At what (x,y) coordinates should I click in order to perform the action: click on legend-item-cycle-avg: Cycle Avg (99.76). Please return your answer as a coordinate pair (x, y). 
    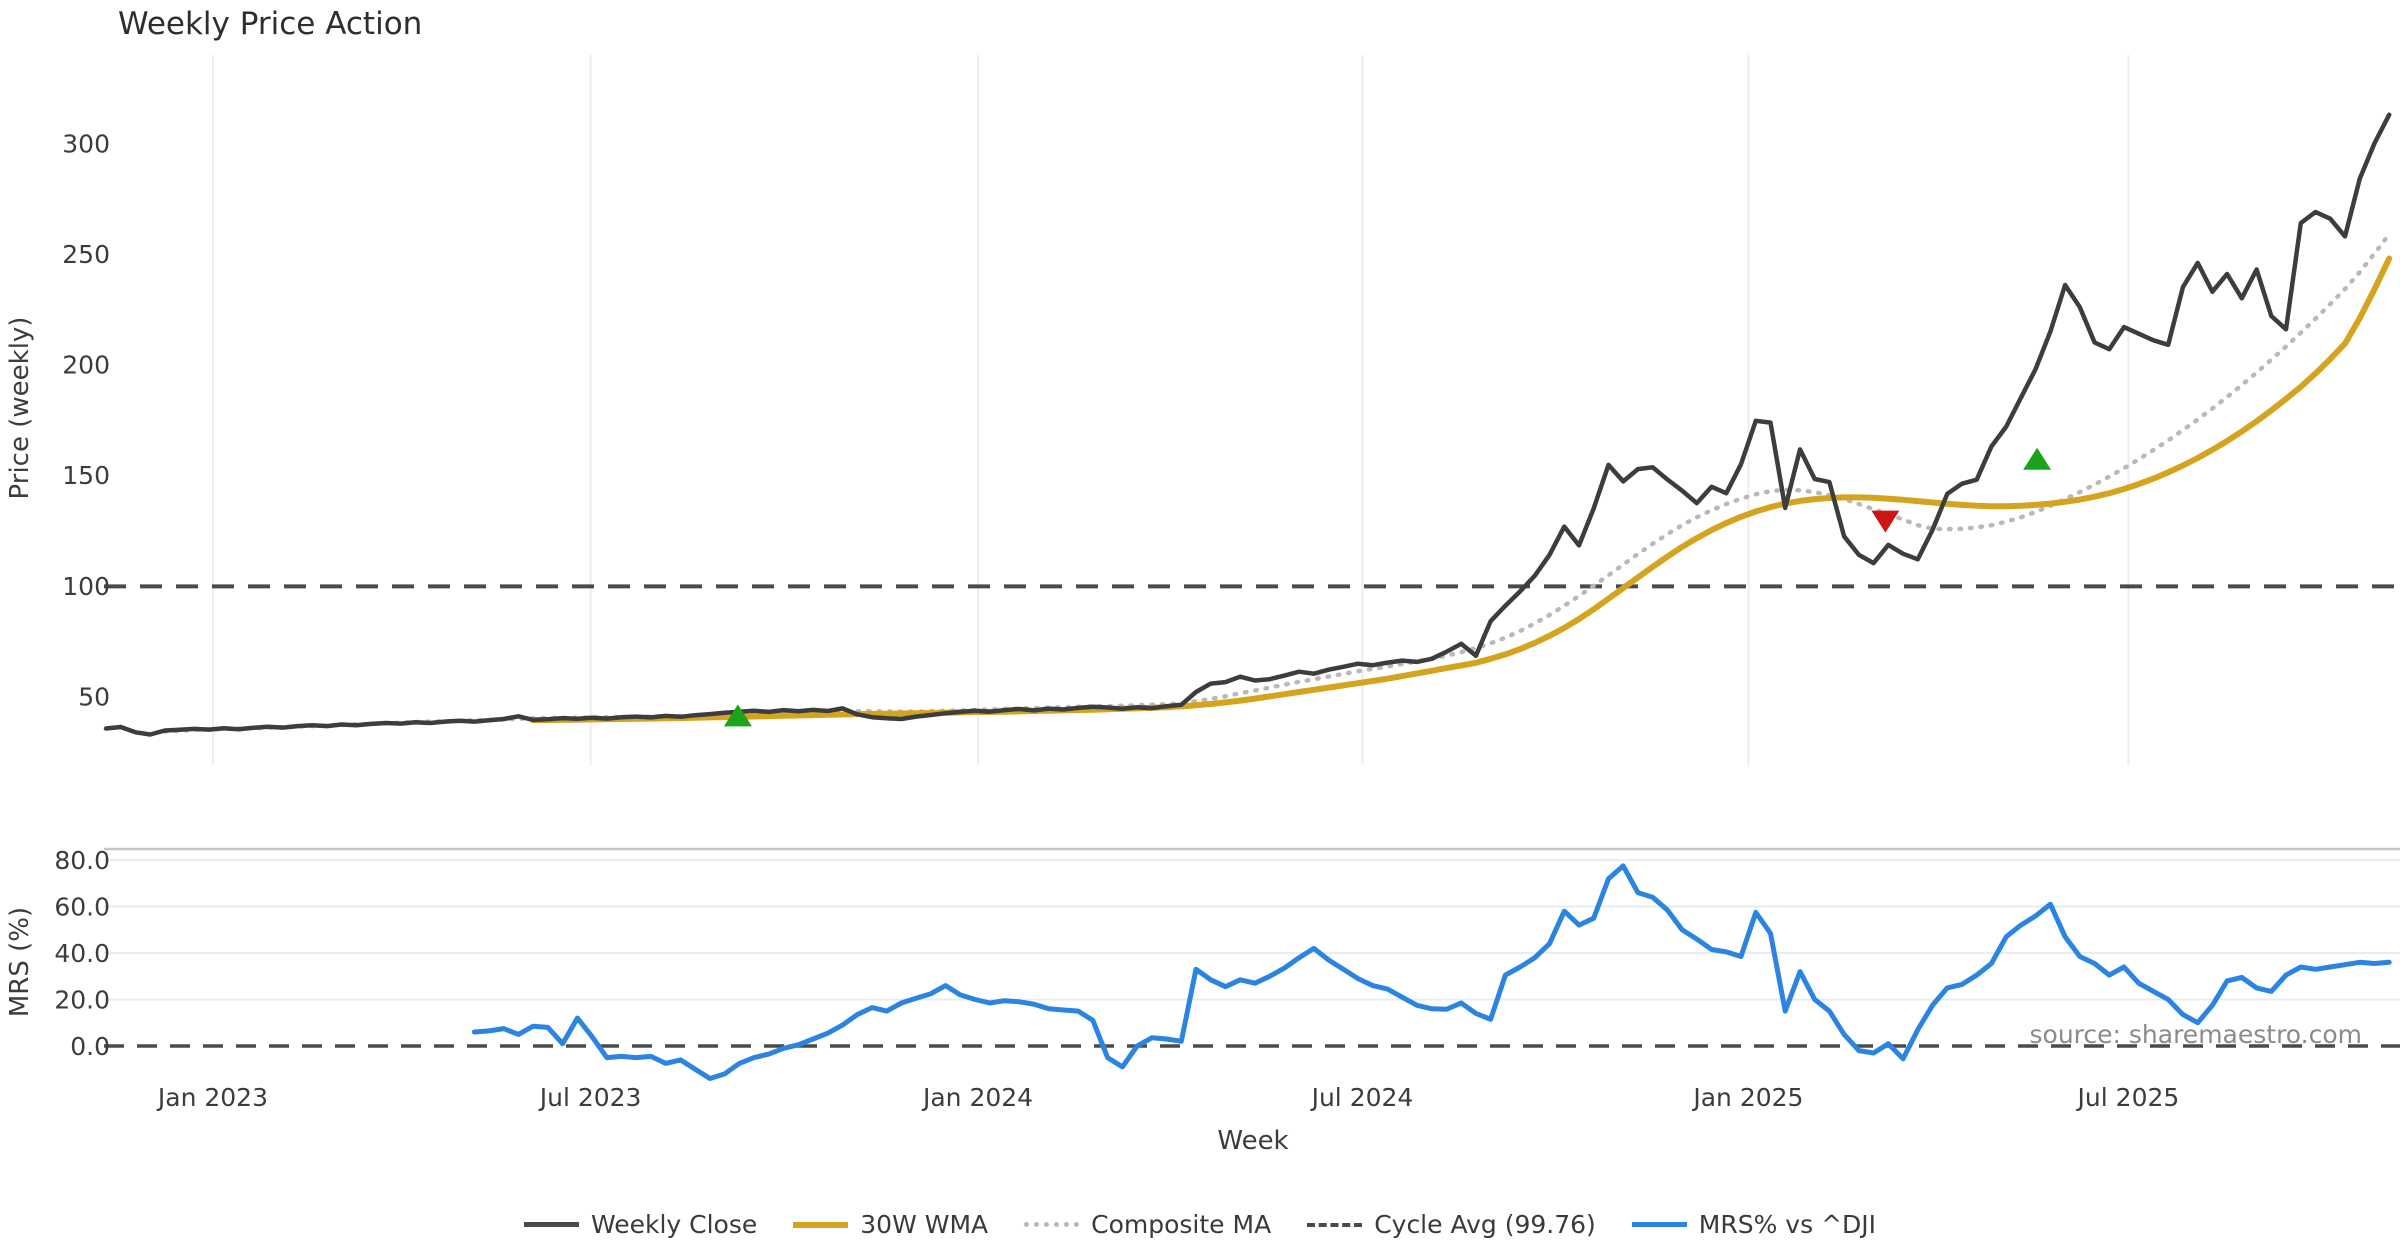
    Looking at the image, I should click on (1451, 1224).